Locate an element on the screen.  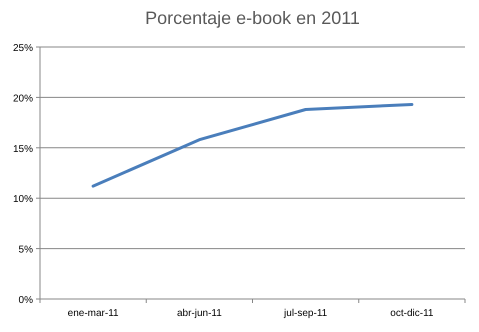
y-tick-label: 15% is located at coordinates (23, 149).